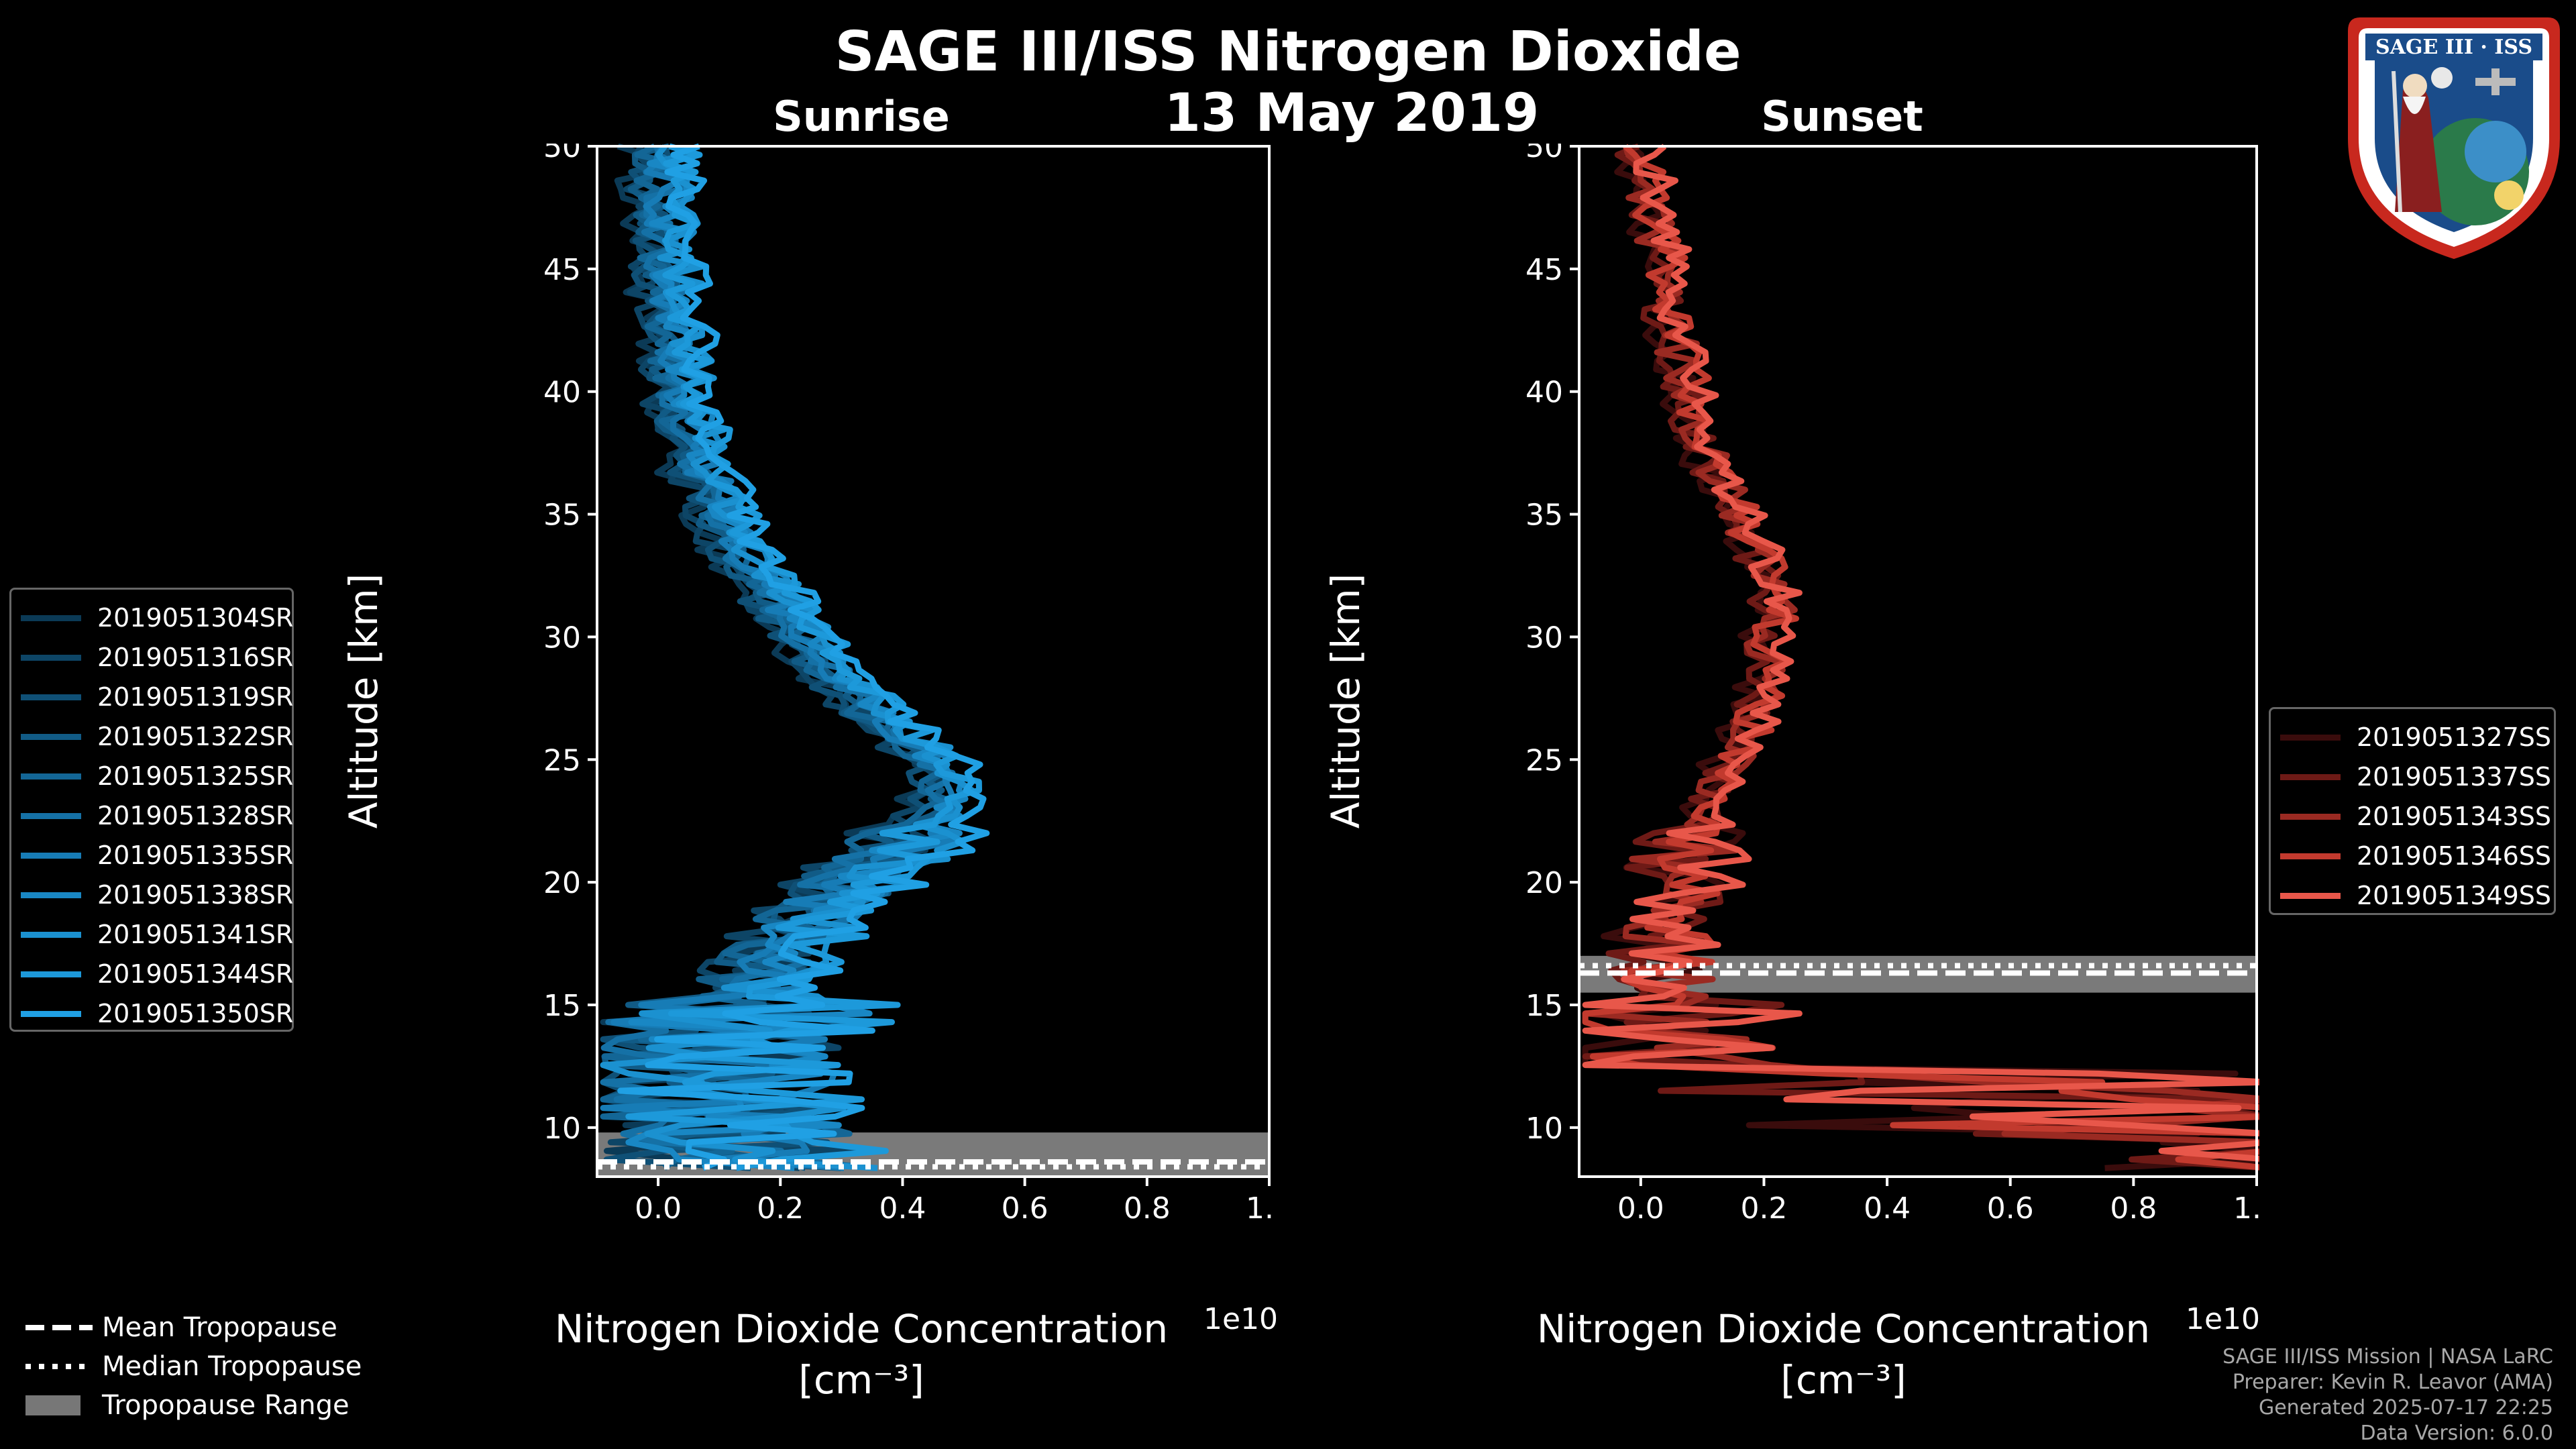 The width and height of the screenshot is (2576, 1449). What do you see at coordinates (152, 855) in the screenshot?
I see `sunrise-legend-item: 2019051335SR` at bounding box center [152, 855].